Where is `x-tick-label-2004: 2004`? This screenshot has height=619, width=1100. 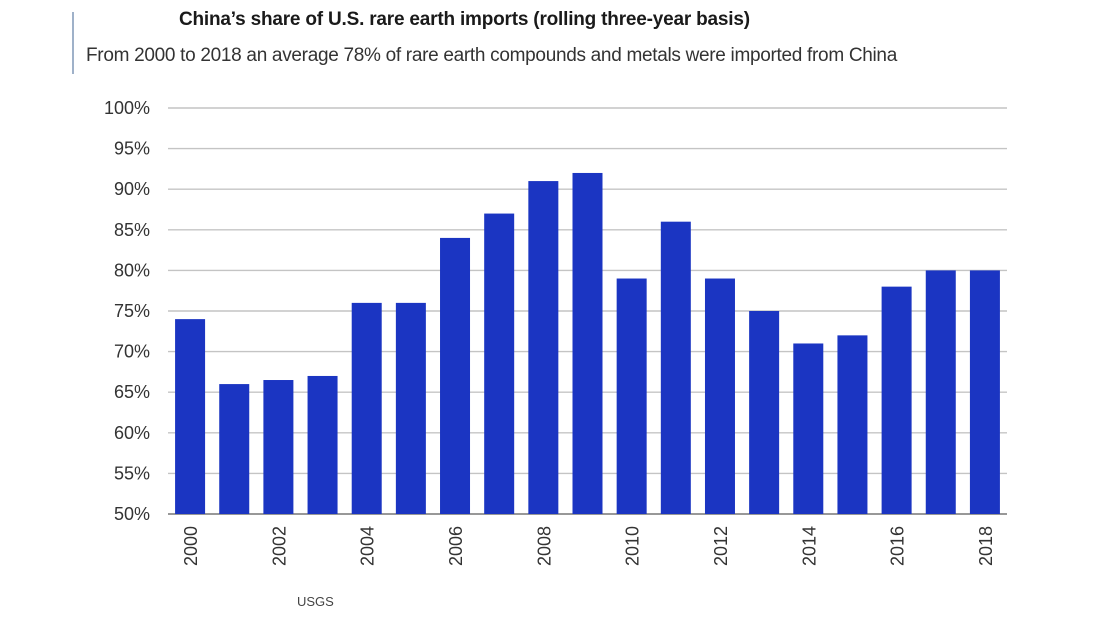
x-tick-label-2004: 2004 is located at coordinates (368, 546).